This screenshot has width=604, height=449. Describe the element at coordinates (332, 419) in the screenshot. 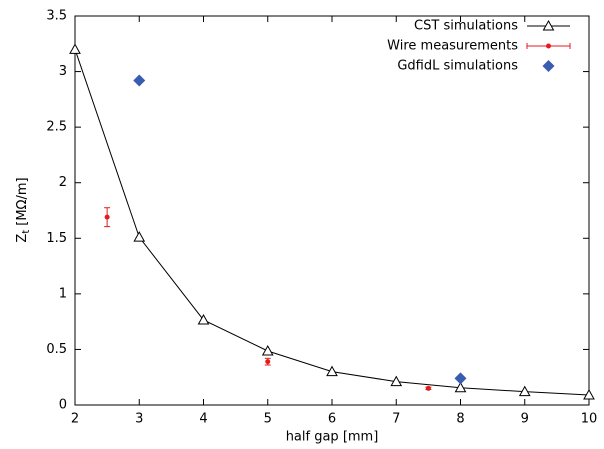

I see `x-tick-label: 6` at that location.